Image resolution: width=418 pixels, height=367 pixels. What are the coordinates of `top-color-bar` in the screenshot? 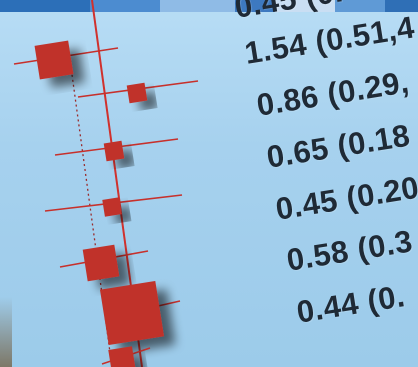 It's located at (209, 6).